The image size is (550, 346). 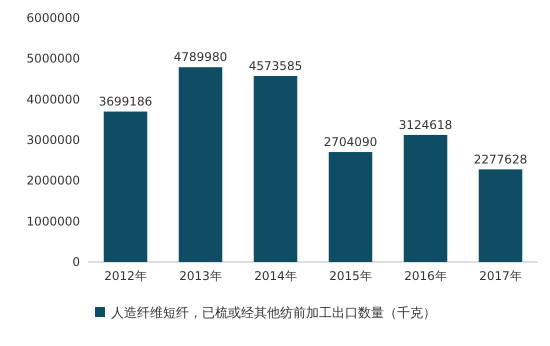 I want to click on x-tick-label: 2014年, so click(x=275, y=276).